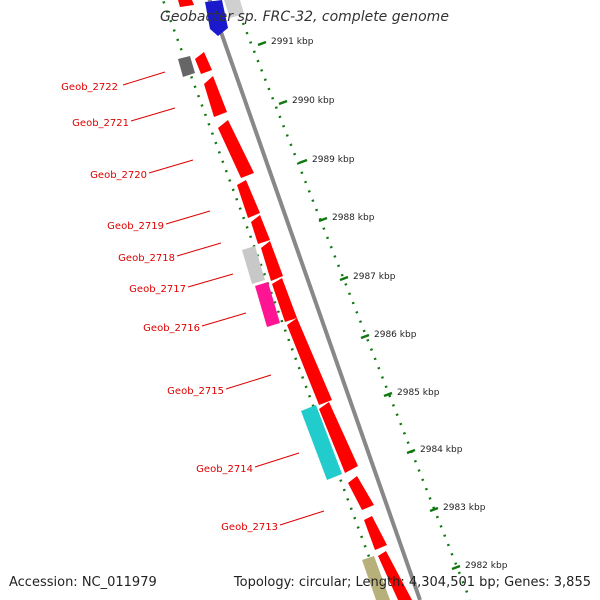 The image size is (600, 600). I want to click on gene-label: Geob_2714, so click(224, 469).